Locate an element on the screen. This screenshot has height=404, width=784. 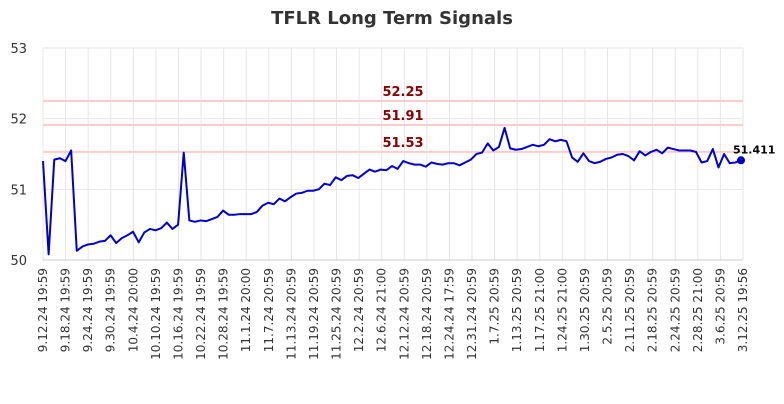
x-tick-label: 12.12.24 20:59 is located at coordinates (404, 314).